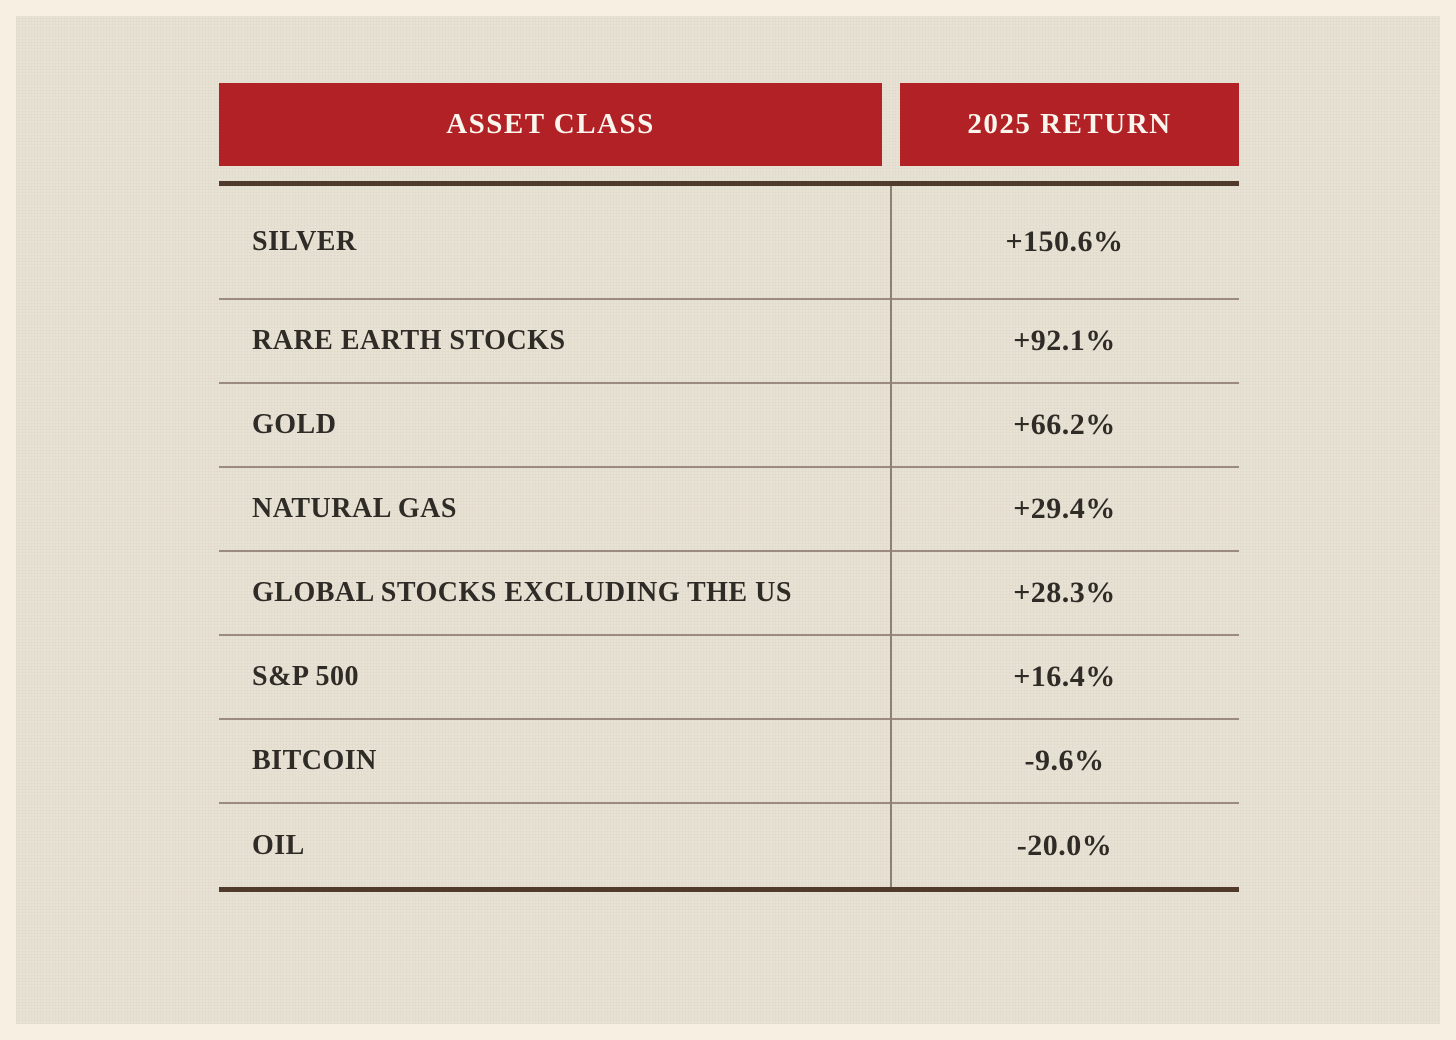  Describe the element at coordinates (278, 845) in the screenshot. I see `asset-name: OIL` at that location.